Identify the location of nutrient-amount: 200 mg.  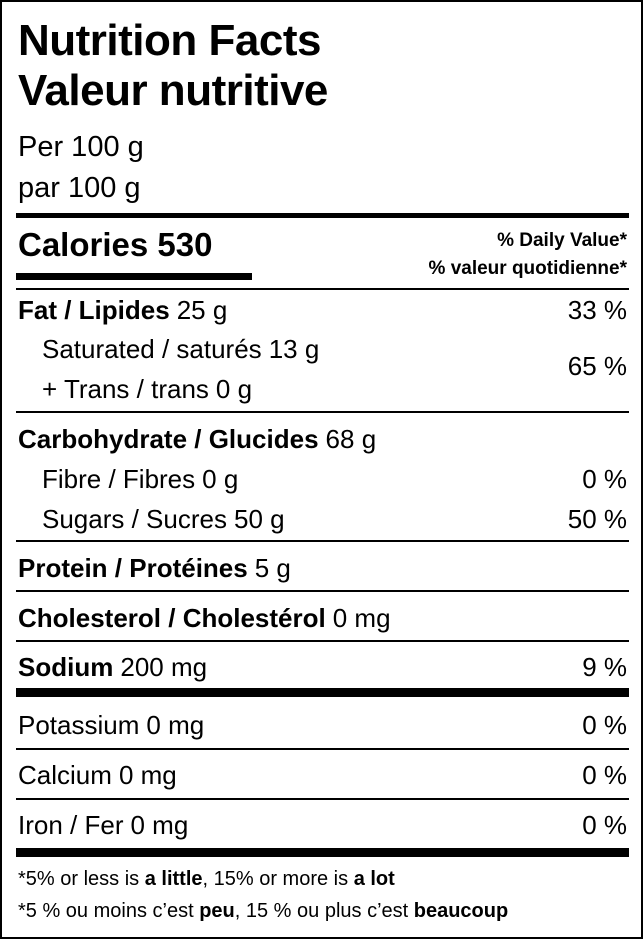
(164, 666).